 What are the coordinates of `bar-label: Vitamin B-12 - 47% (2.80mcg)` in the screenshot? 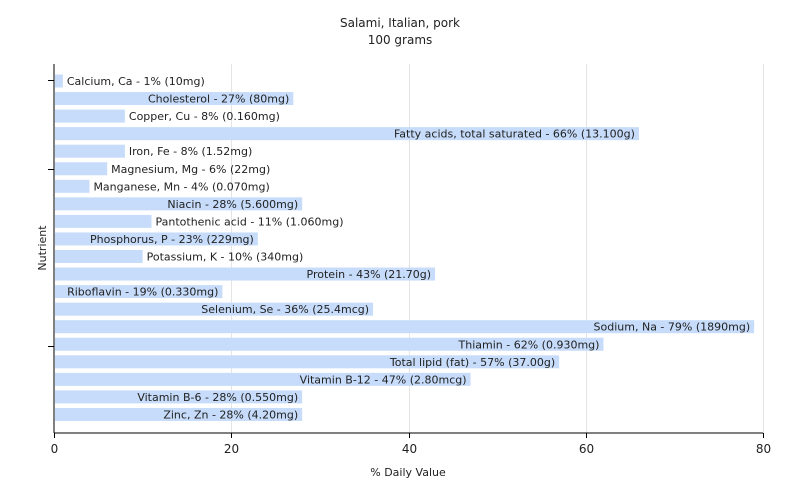 It's located at (383, 379).